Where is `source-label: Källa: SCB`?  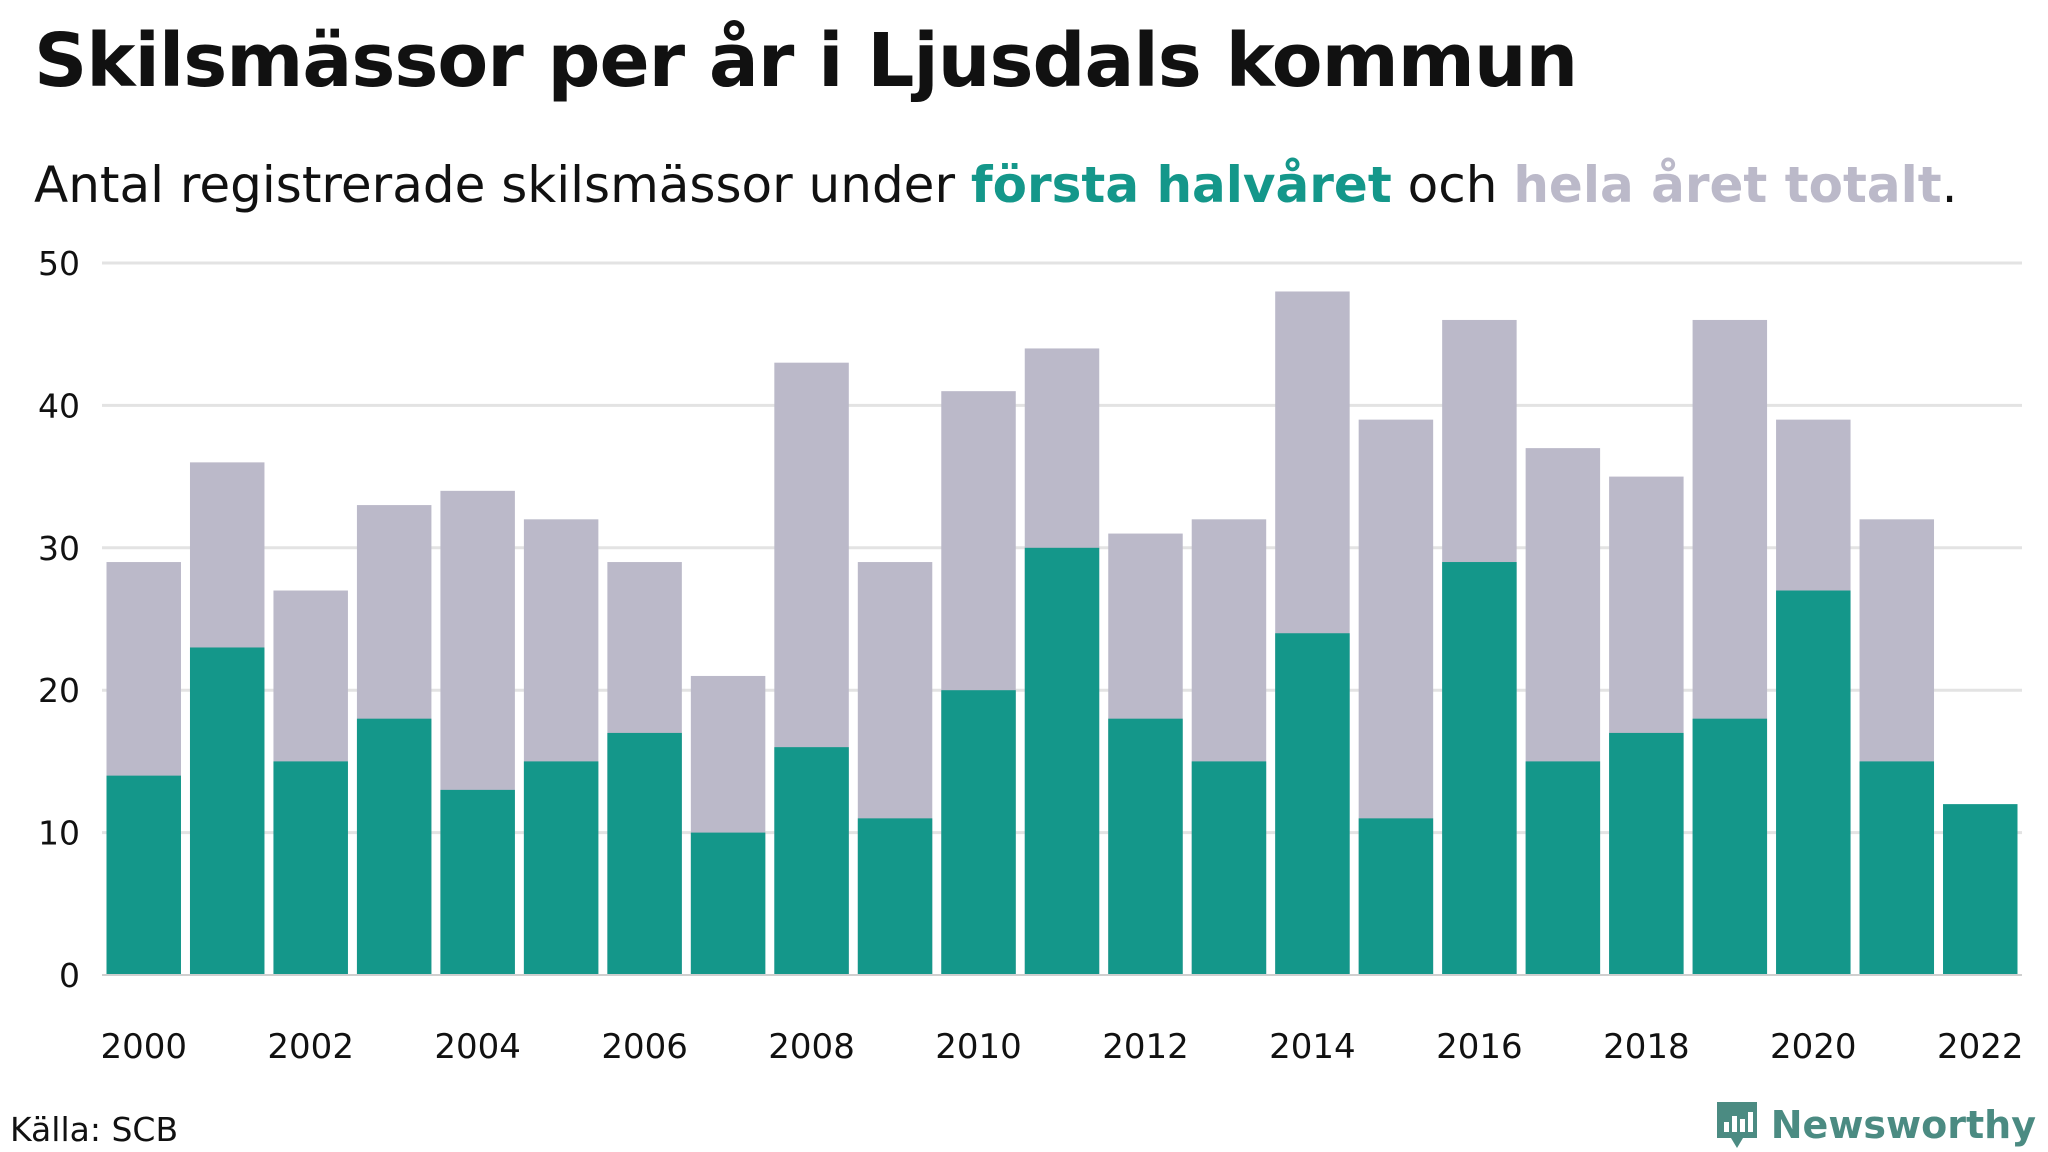
source-label: Källa: SCB is located at coordinates (94, 1129).